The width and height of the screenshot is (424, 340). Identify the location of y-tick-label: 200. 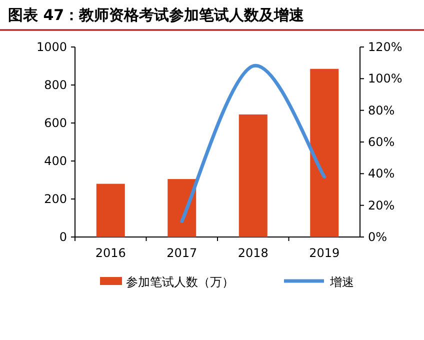
(55, 199).